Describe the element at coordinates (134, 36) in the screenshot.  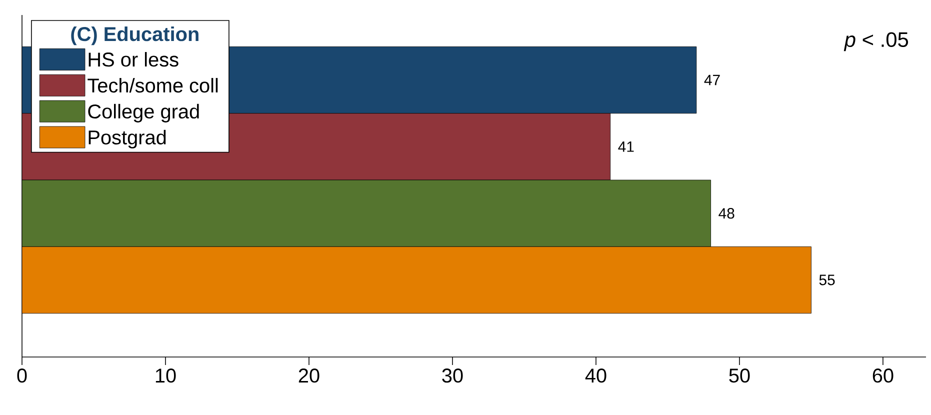
I see `legend-title: (C) Education` at that location.